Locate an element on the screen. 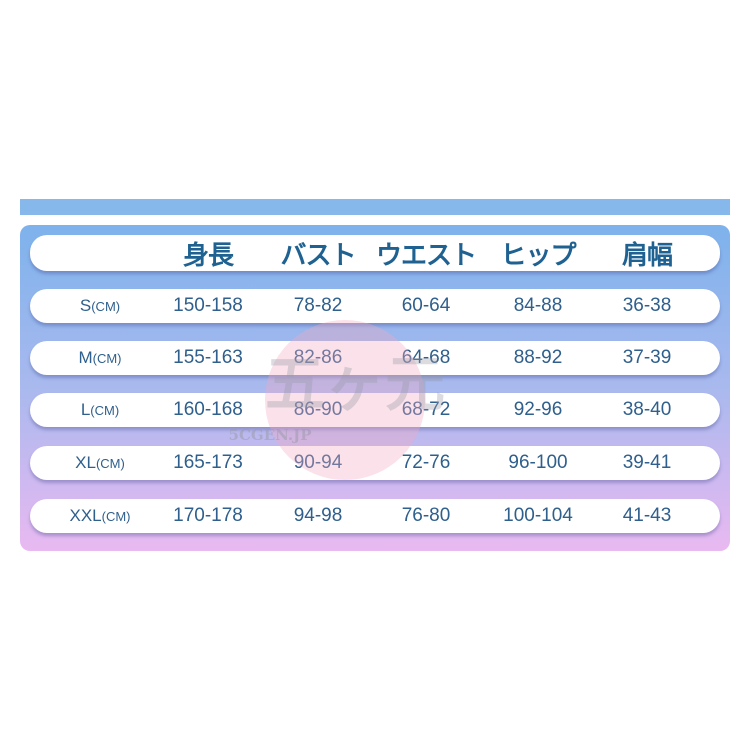 The image size is (750, 750). measurement-cell: 36-38 is located at coordinates (647, 305).